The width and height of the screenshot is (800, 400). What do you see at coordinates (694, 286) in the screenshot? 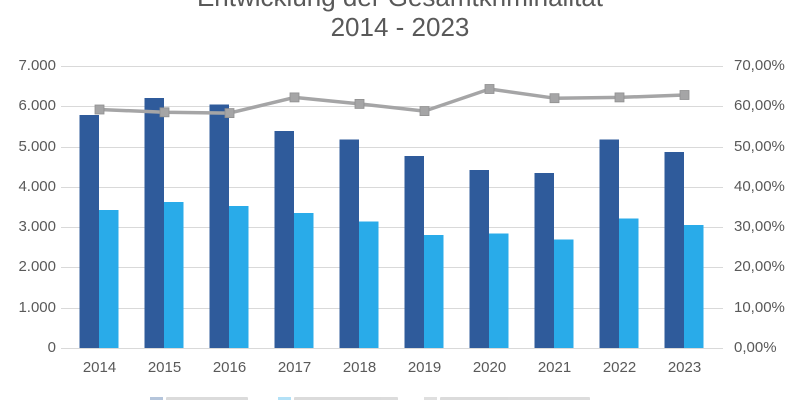
I see `bar-light-blue-bars-2023` at bounding box center [694, 286].